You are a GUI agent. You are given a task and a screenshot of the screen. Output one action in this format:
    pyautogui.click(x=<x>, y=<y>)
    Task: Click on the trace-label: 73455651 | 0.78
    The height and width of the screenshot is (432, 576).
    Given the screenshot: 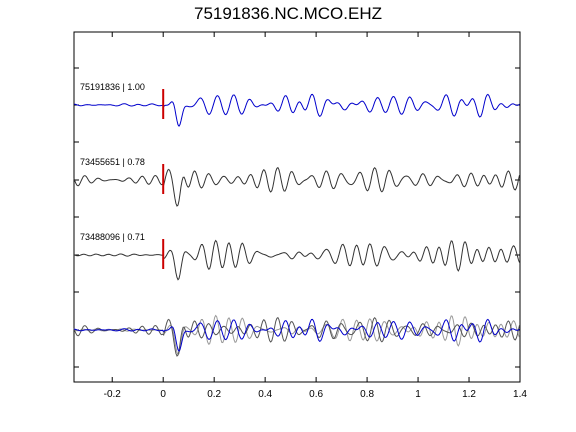 What is the action you would take?
    pyautogui.click(x=112, y=162)
    